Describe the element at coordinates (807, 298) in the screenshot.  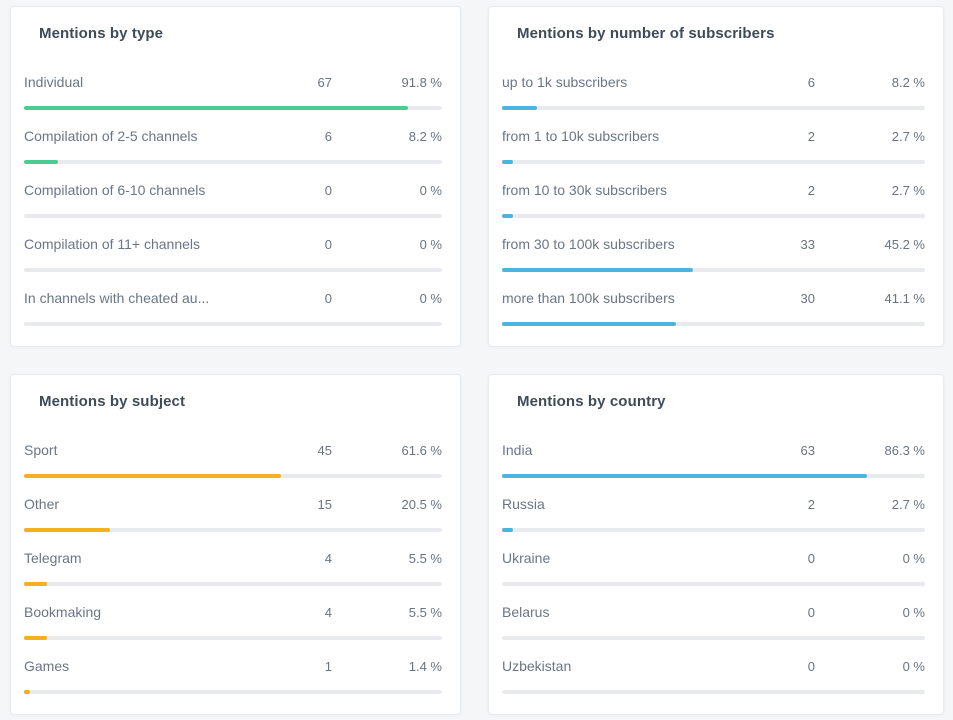
I see `row-count: 30` at that location.